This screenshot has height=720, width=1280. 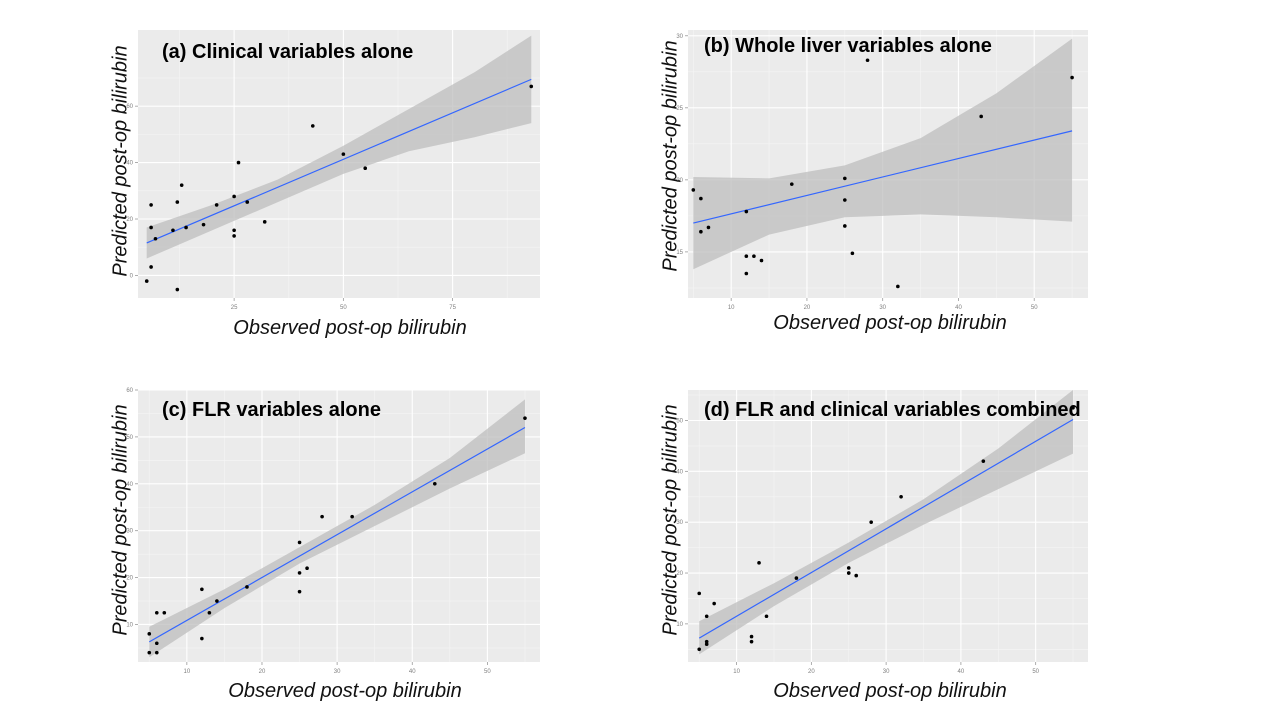 I want to click on x-tick-label: 25, so click(x=234, y=308).